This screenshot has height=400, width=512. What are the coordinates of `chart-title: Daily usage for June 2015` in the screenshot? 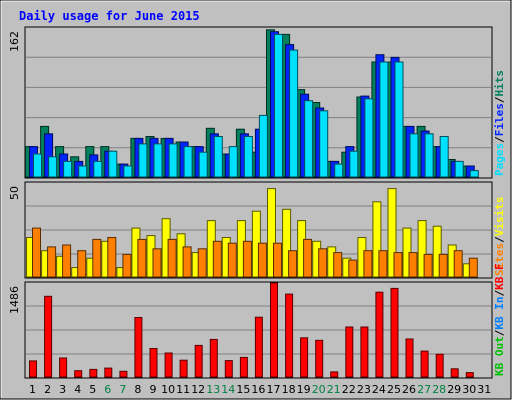 It's located at (109, 16).